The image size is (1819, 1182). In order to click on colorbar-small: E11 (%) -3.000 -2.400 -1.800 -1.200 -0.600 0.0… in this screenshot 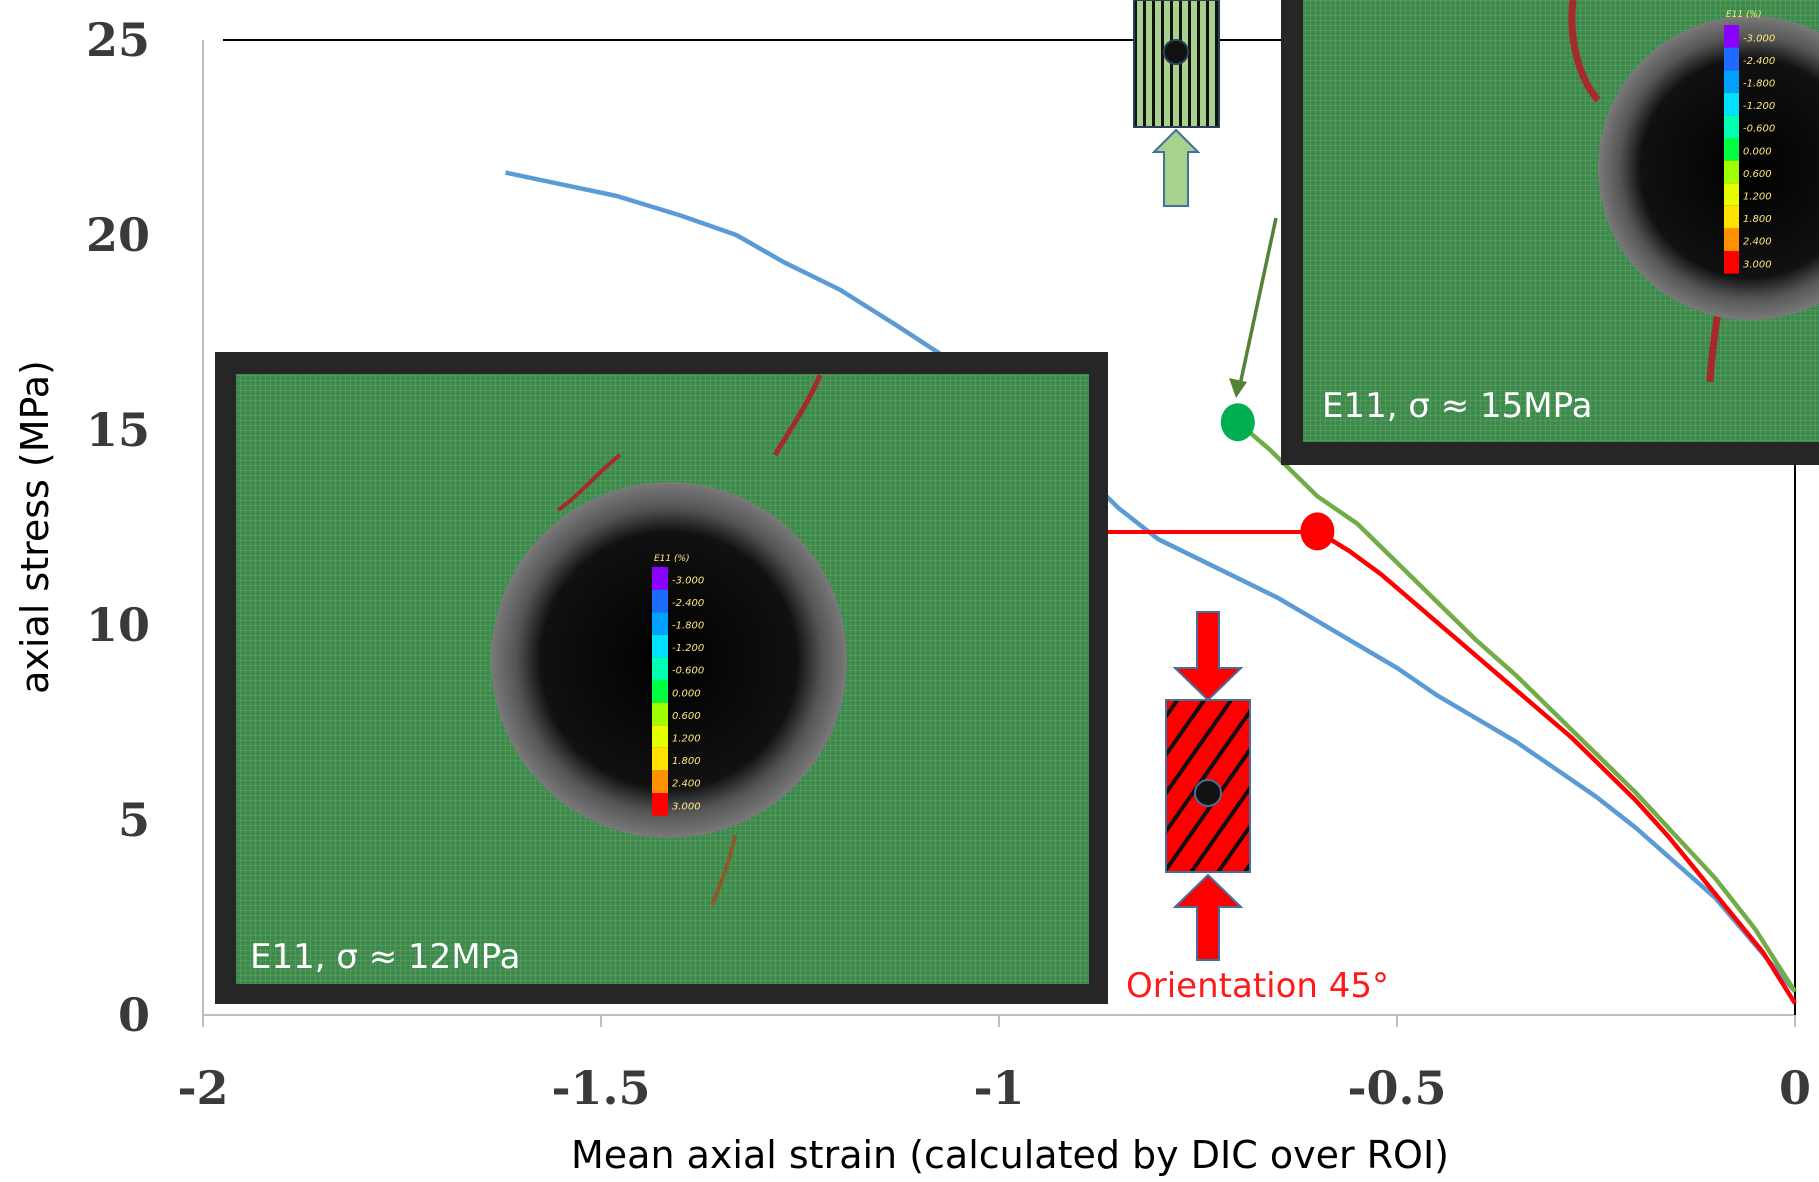, I will do `click(678, 685)`.